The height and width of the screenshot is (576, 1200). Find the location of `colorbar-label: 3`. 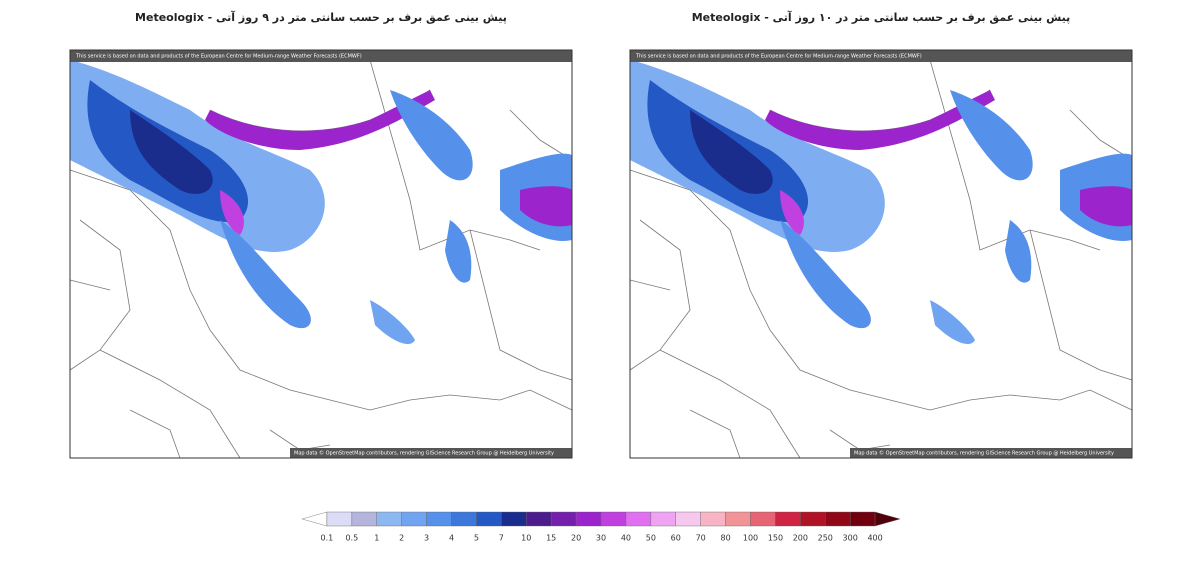

colorbar-label: 3 is located at coordinates (426, 538).